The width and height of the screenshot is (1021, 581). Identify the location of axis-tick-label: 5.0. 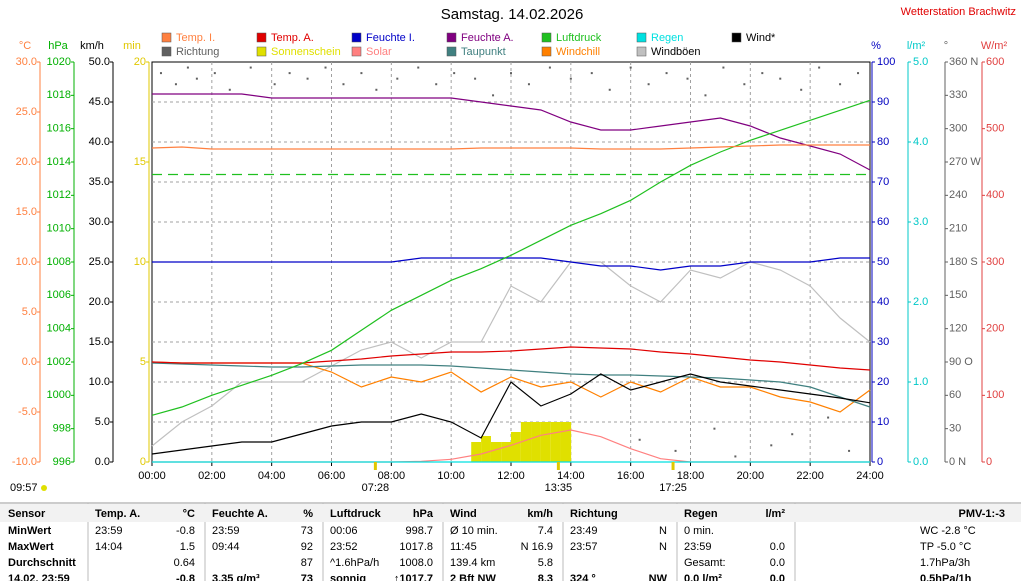
(102, 422).